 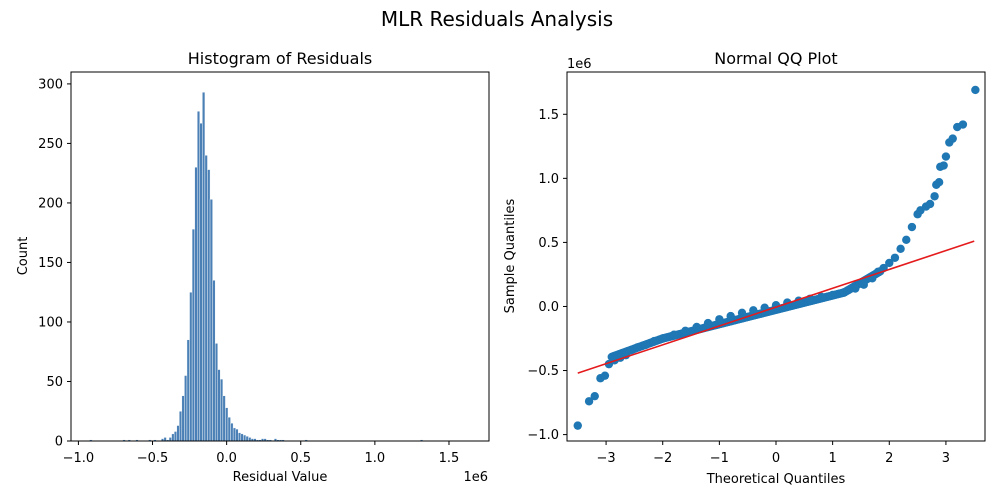 I want to click on qq-x-tick-label: 0, so click(x=776, y=458).